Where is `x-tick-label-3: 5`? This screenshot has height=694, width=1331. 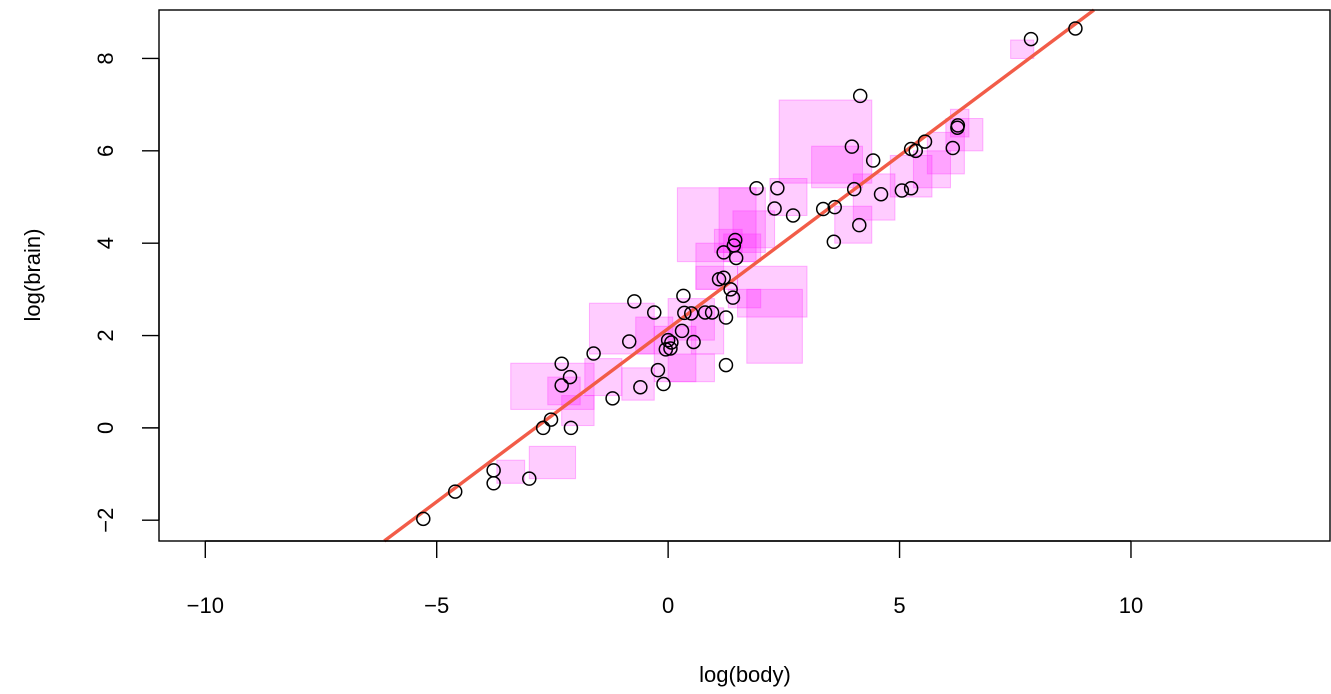 x-tick-label-3: 5 is located at coordinates (899, 605).